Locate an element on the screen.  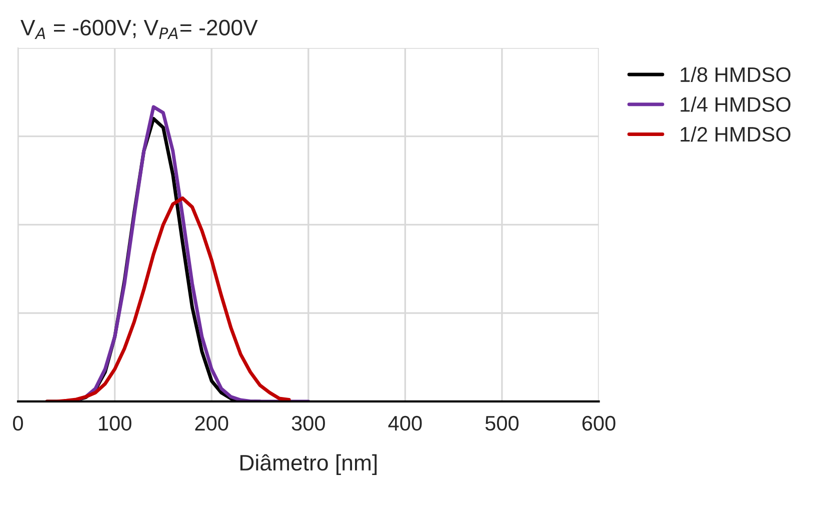
x-tick-label: 100 is located at coordinates (115, 423).